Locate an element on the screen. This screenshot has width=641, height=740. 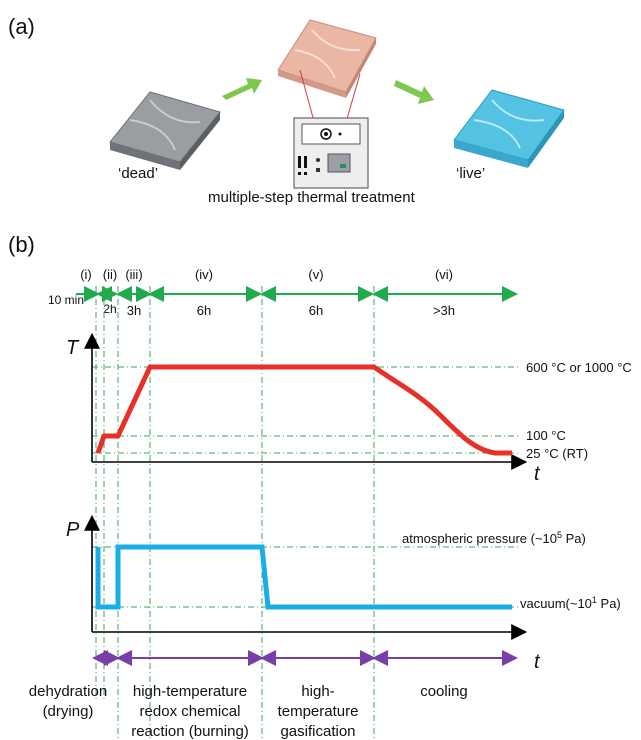
dead-chip-icon is located at coordinates (165, 130).